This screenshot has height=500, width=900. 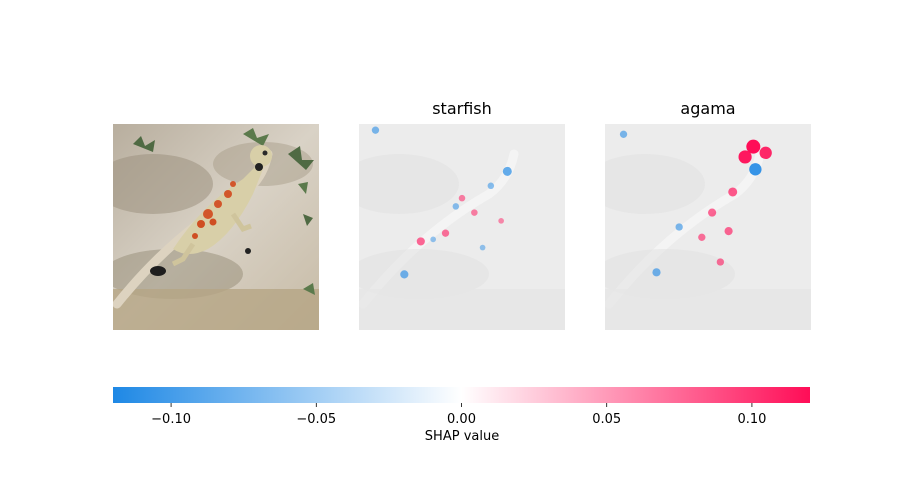 I want to click on starfish-shap-map, so click(x=462, y=227).